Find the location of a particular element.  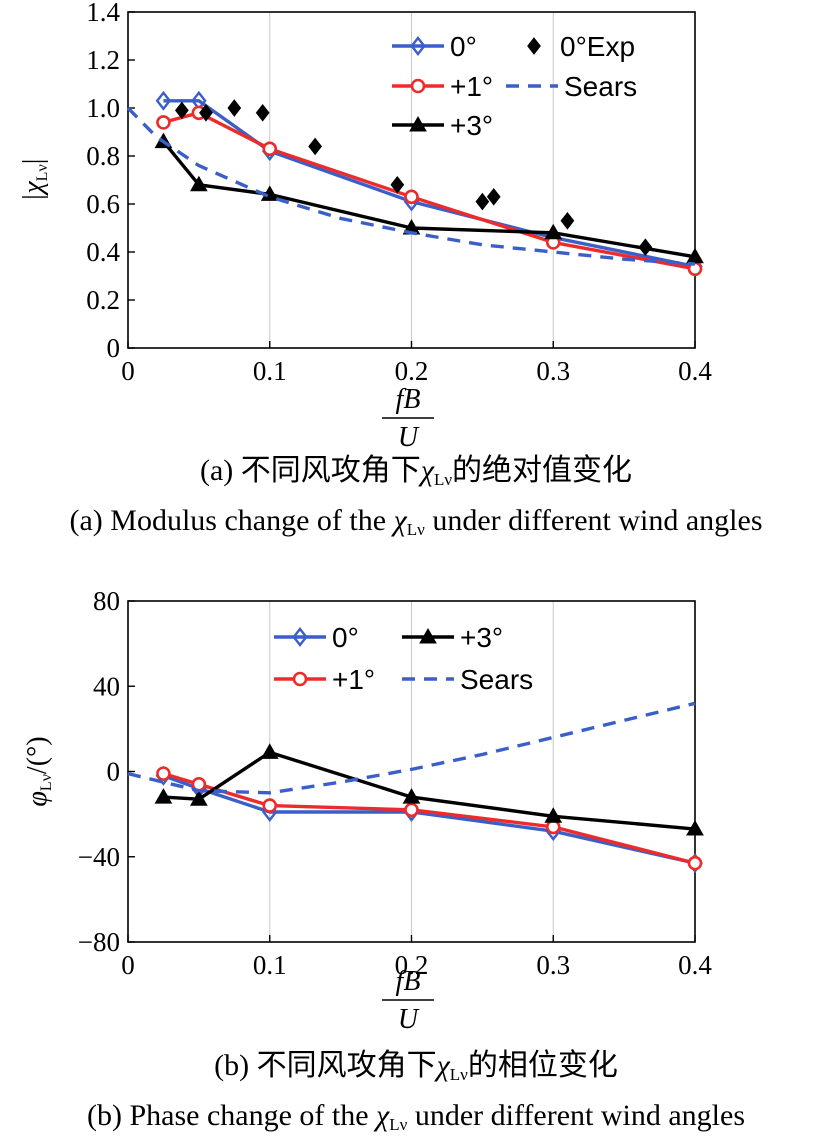

b-x-tick-label: 0.1 is located at coordinates (270, 965).